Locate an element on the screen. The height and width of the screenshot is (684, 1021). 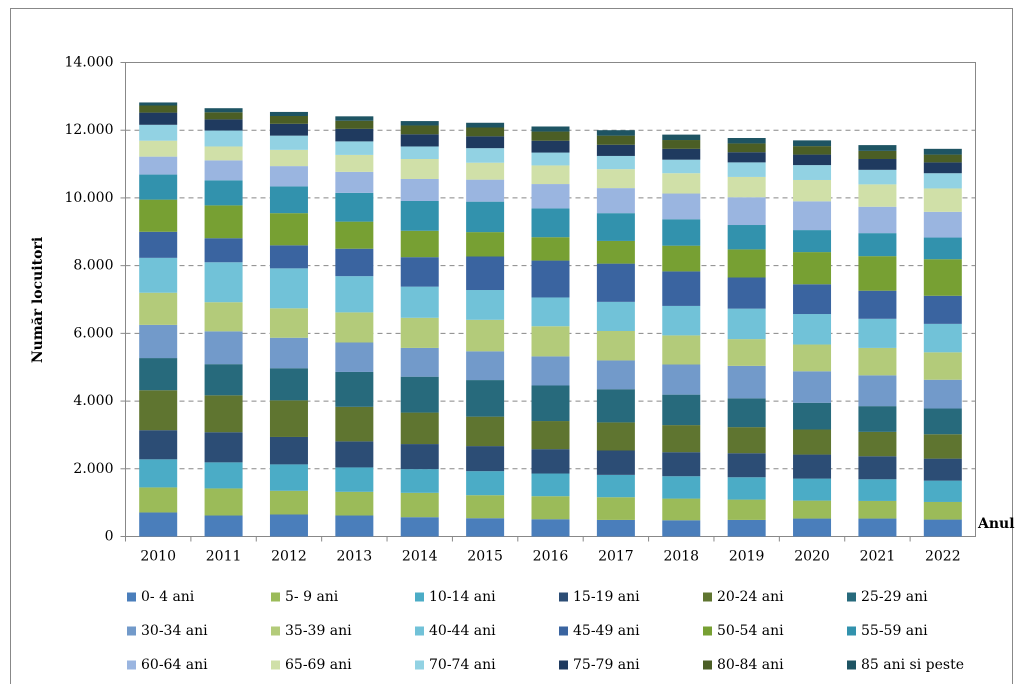
legend-label: 35-39 ani is located at coordinates (318, 631).